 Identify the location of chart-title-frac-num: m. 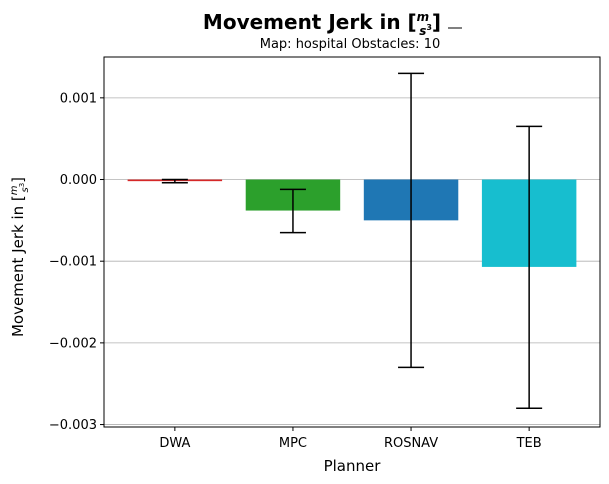
(423, 17).